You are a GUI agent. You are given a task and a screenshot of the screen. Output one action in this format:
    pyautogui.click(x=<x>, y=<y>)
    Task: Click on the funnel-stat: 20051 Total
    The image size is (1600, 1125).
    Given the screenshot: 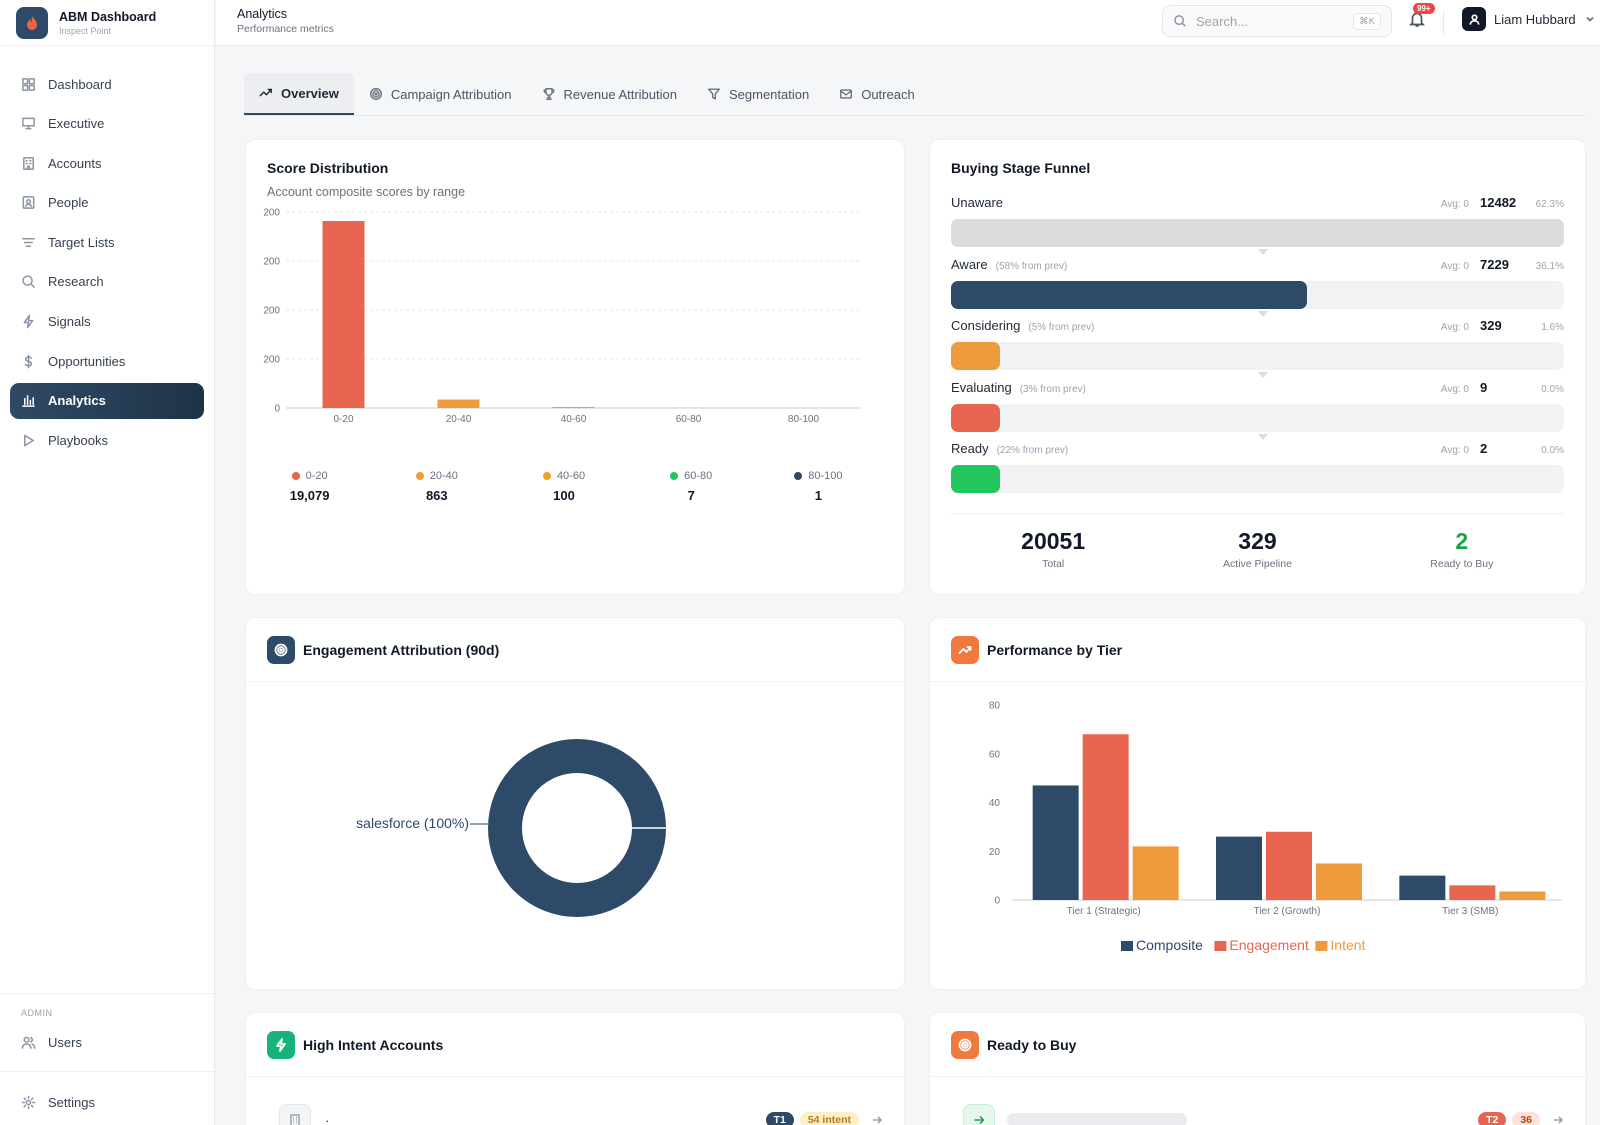 What is the action you would take?
    pyautogui.click(x=1053, y=549)
    